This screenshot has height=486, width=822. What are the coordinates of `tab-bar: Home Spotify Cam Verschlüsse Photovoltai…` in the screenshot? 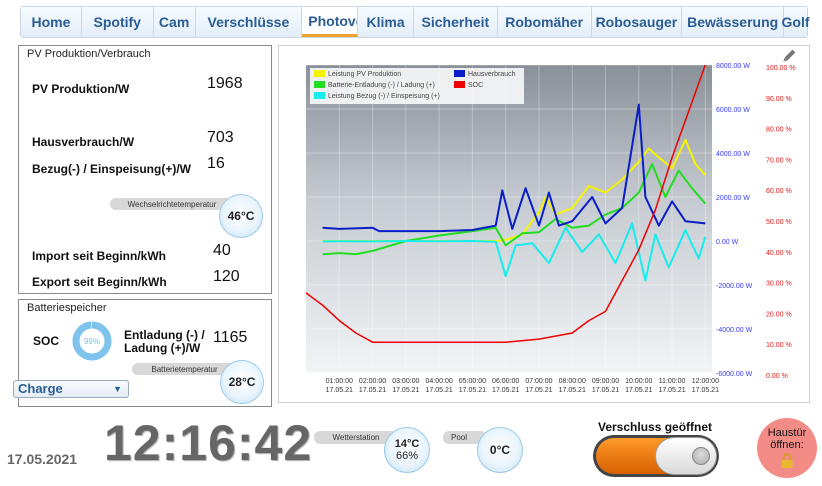 It's located at (415, 22).